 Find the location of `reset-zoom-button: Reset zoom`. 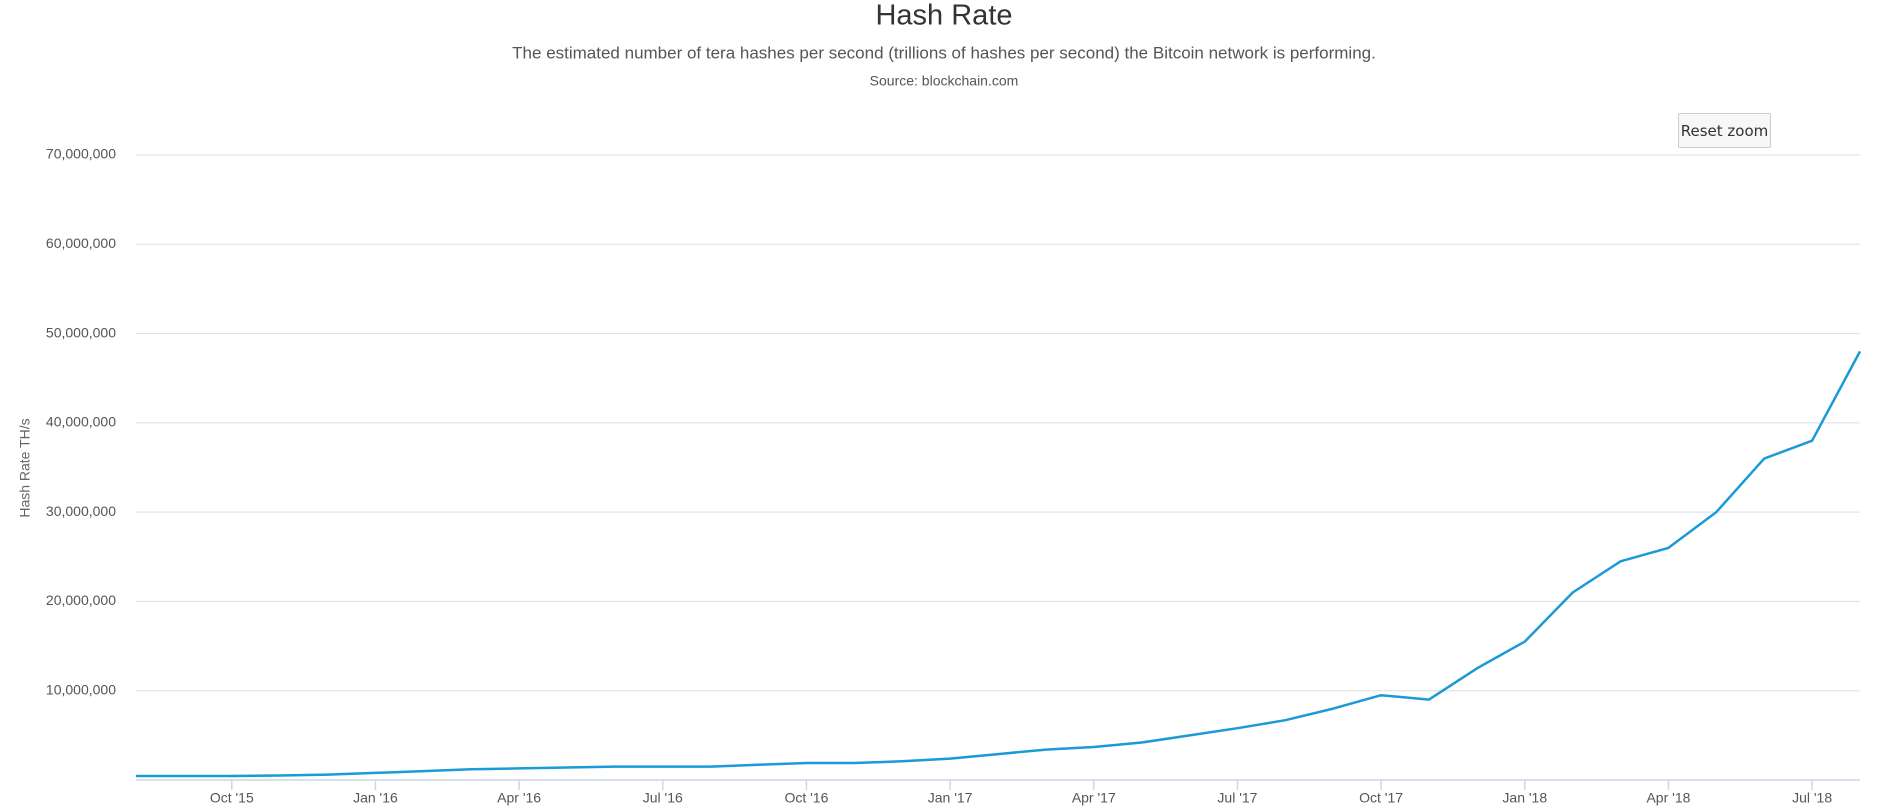

reset-zoom-button: Reset zoom is located at coordinates (1724, 130).